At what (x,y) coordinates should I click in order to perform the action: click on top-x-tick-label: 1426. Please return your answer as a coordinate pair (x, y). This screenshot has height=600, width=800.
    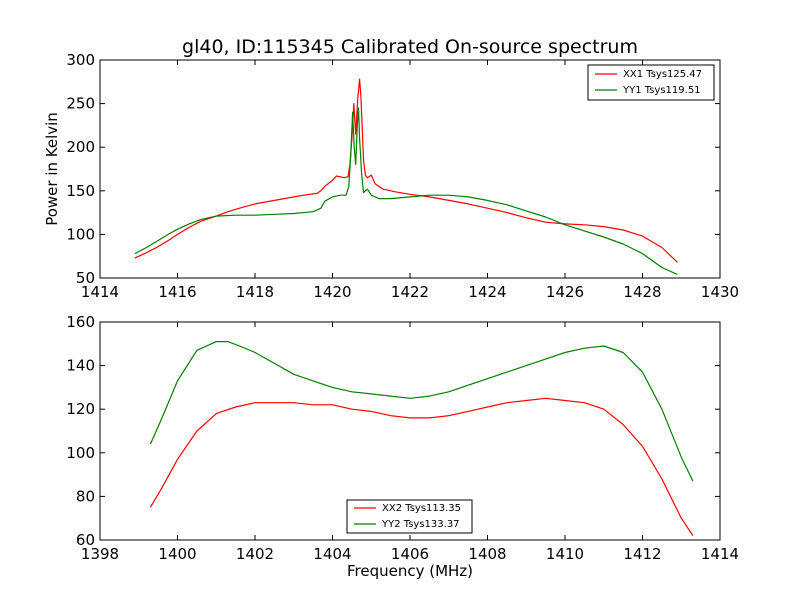
    Looking at the image, I should click on (565, 292).